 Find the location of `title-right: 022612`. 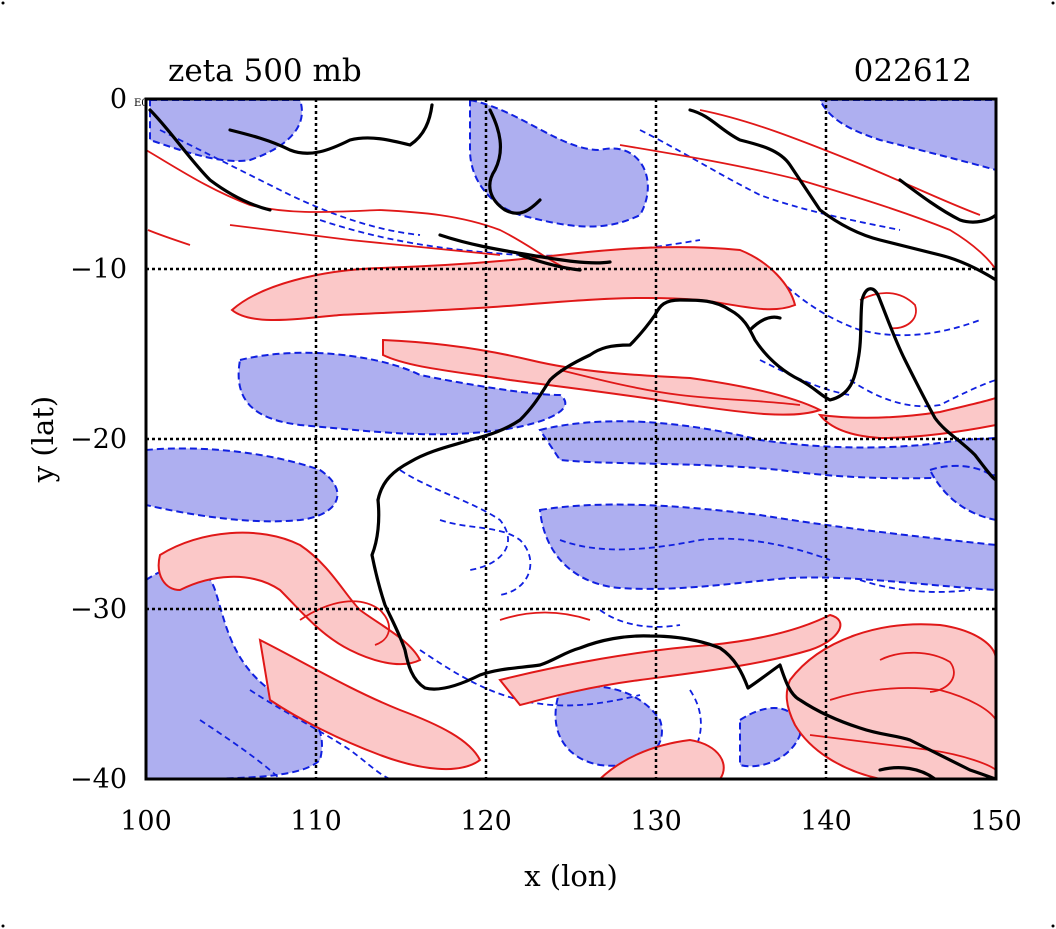

title-right: 022612 is located at coordinates (913, 71).